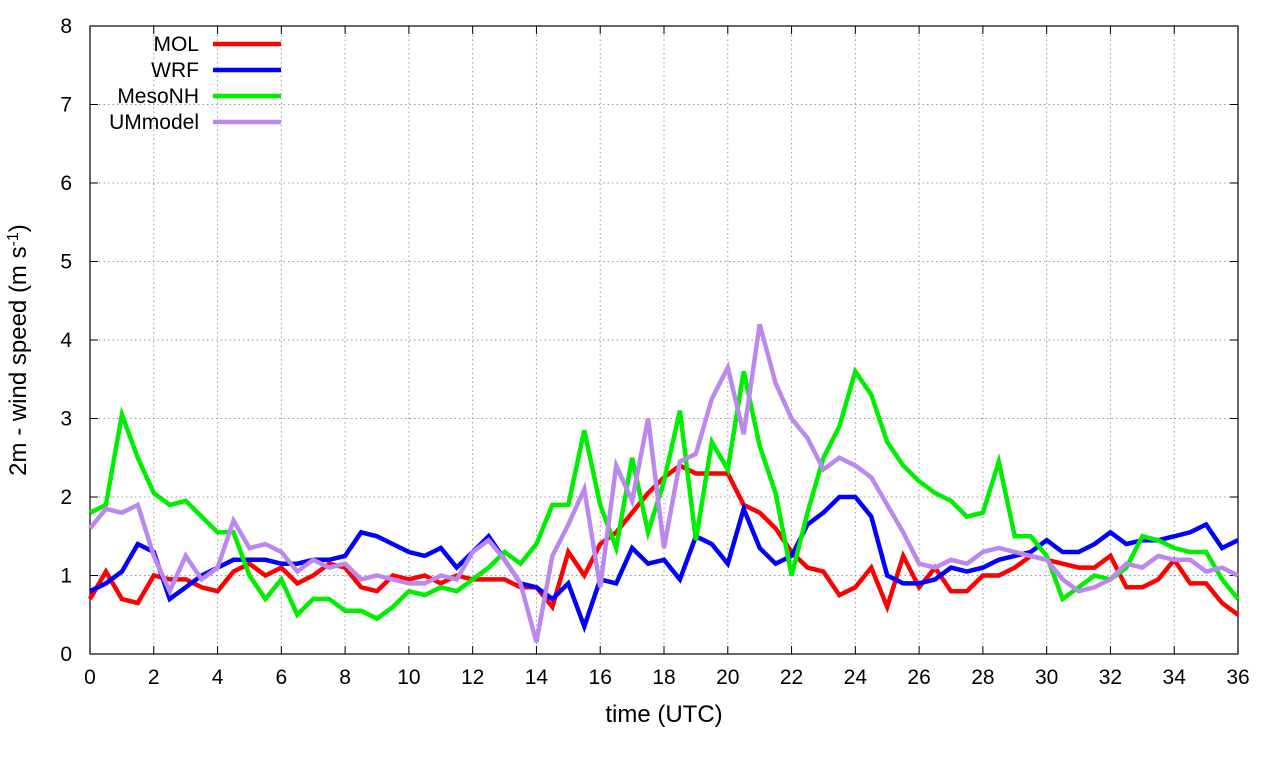 This screenshot has width=1280, height=760. What do you see at coordinates (66, 576) in the screenshot?
I see `y-tick-label: 1` at bounding box center [66, 576].